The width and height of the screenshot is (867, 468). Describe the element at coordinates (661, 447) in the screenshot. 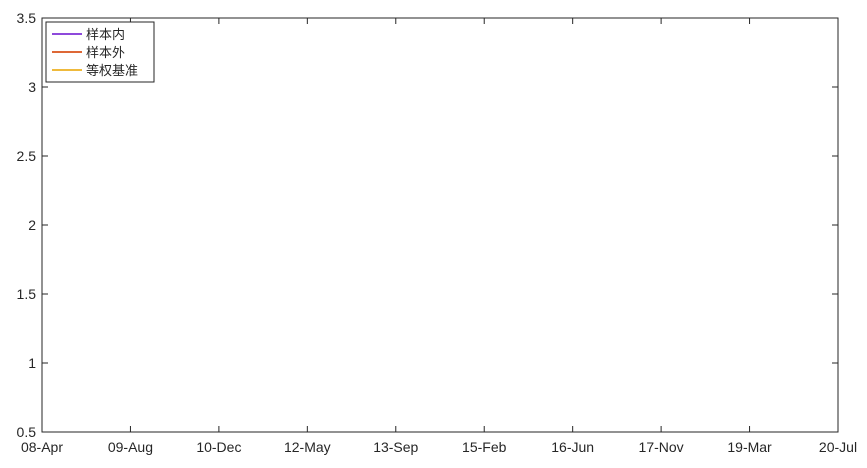

I see `x-tick-label: 17-Nov` at that location.